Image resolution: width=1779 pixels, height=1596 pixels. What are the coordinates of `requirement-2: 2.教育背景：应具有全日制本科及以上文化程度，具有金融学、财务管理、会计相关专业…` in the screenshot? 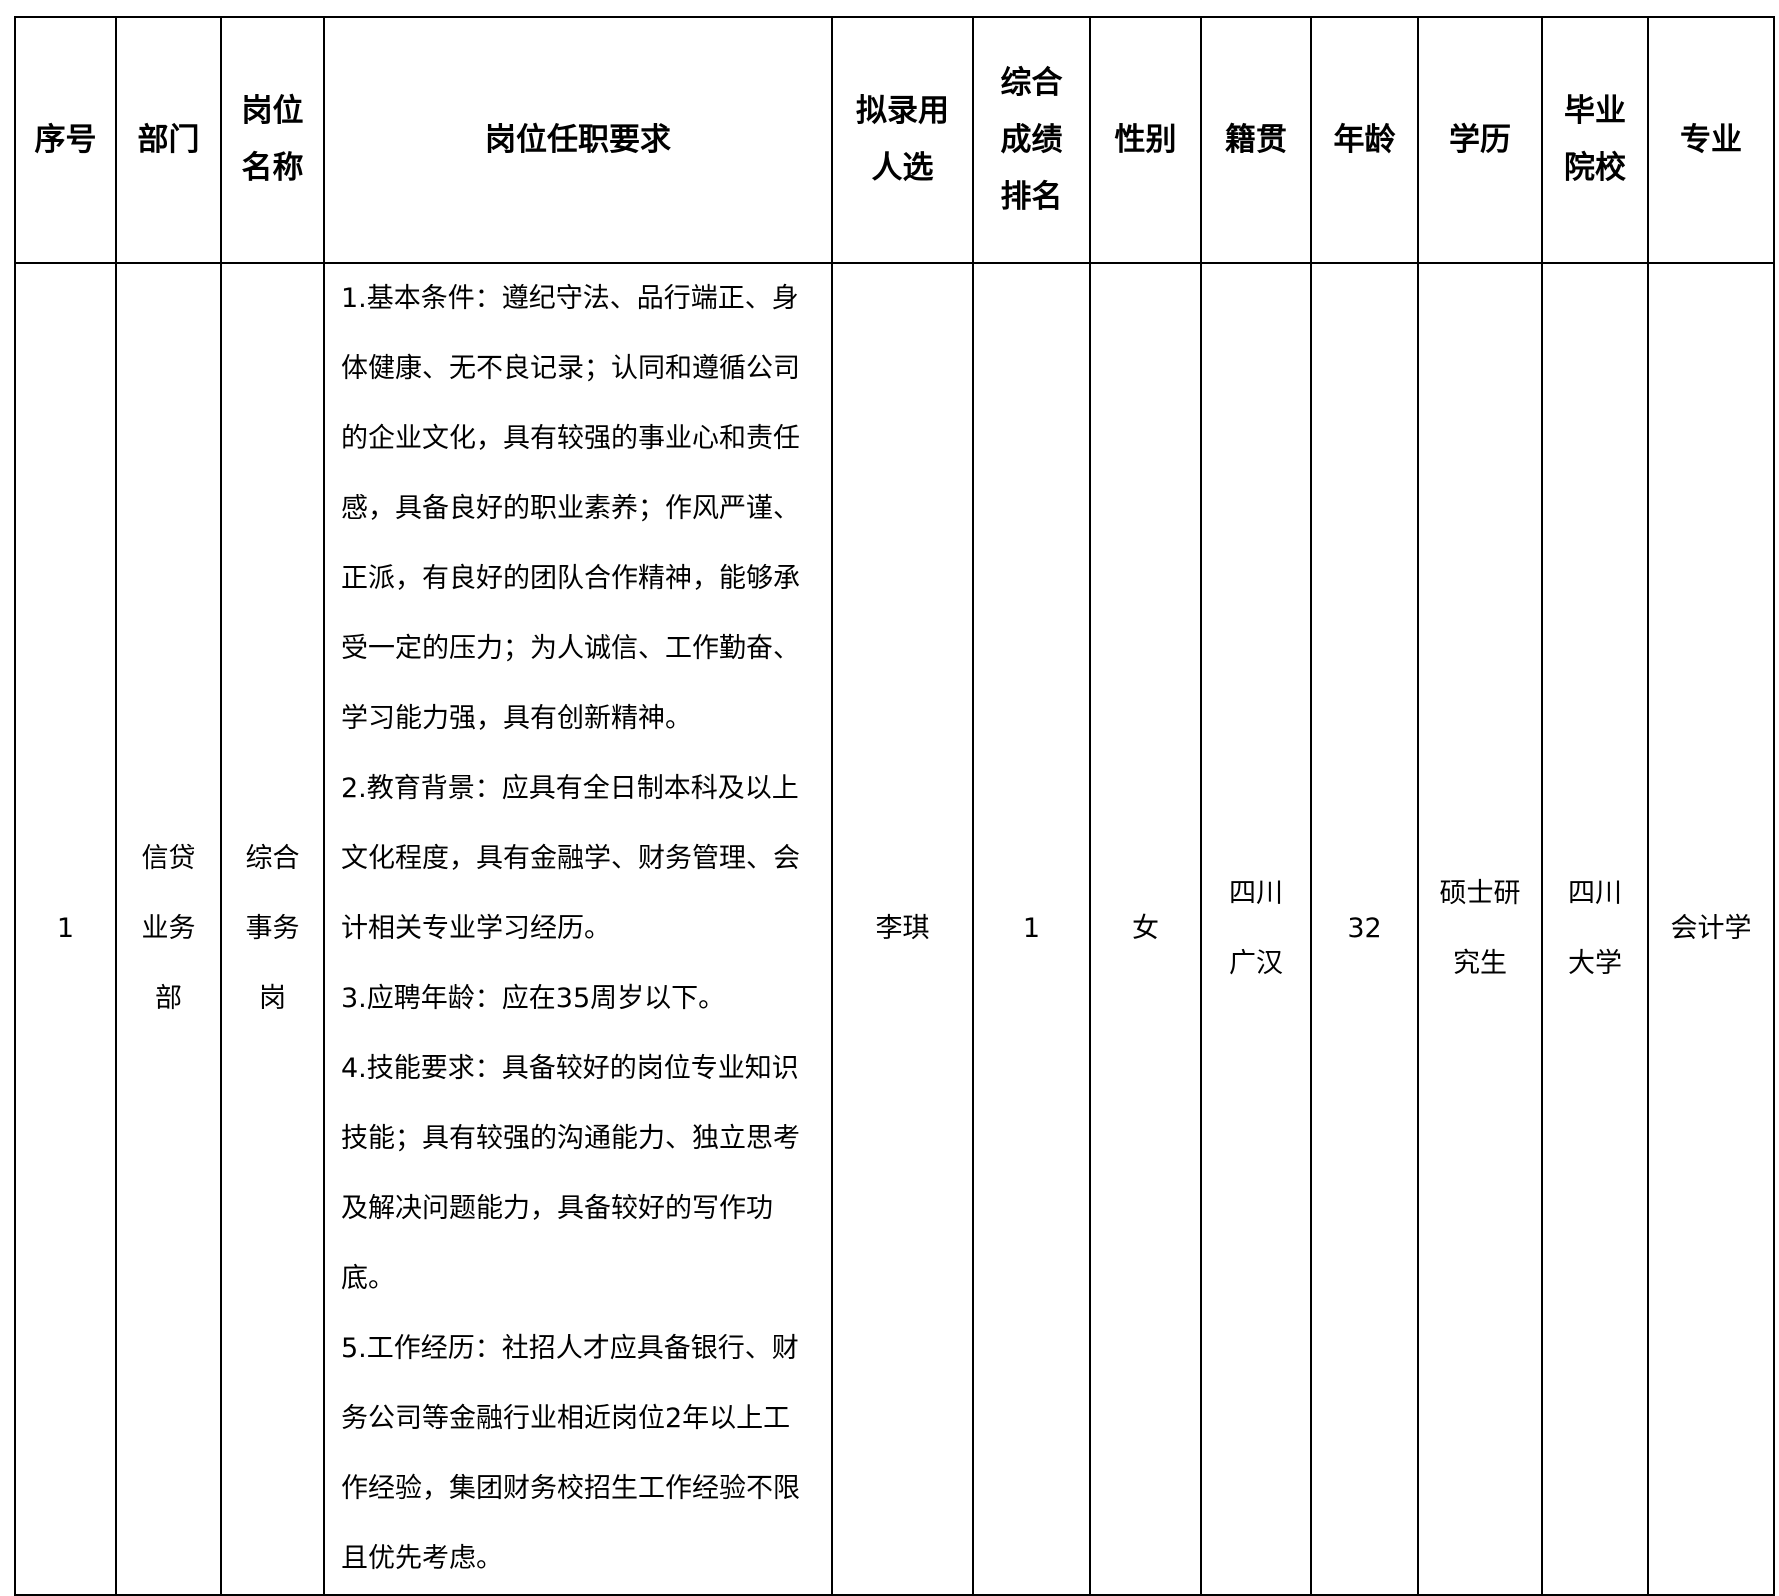 It's located at (570, 858).